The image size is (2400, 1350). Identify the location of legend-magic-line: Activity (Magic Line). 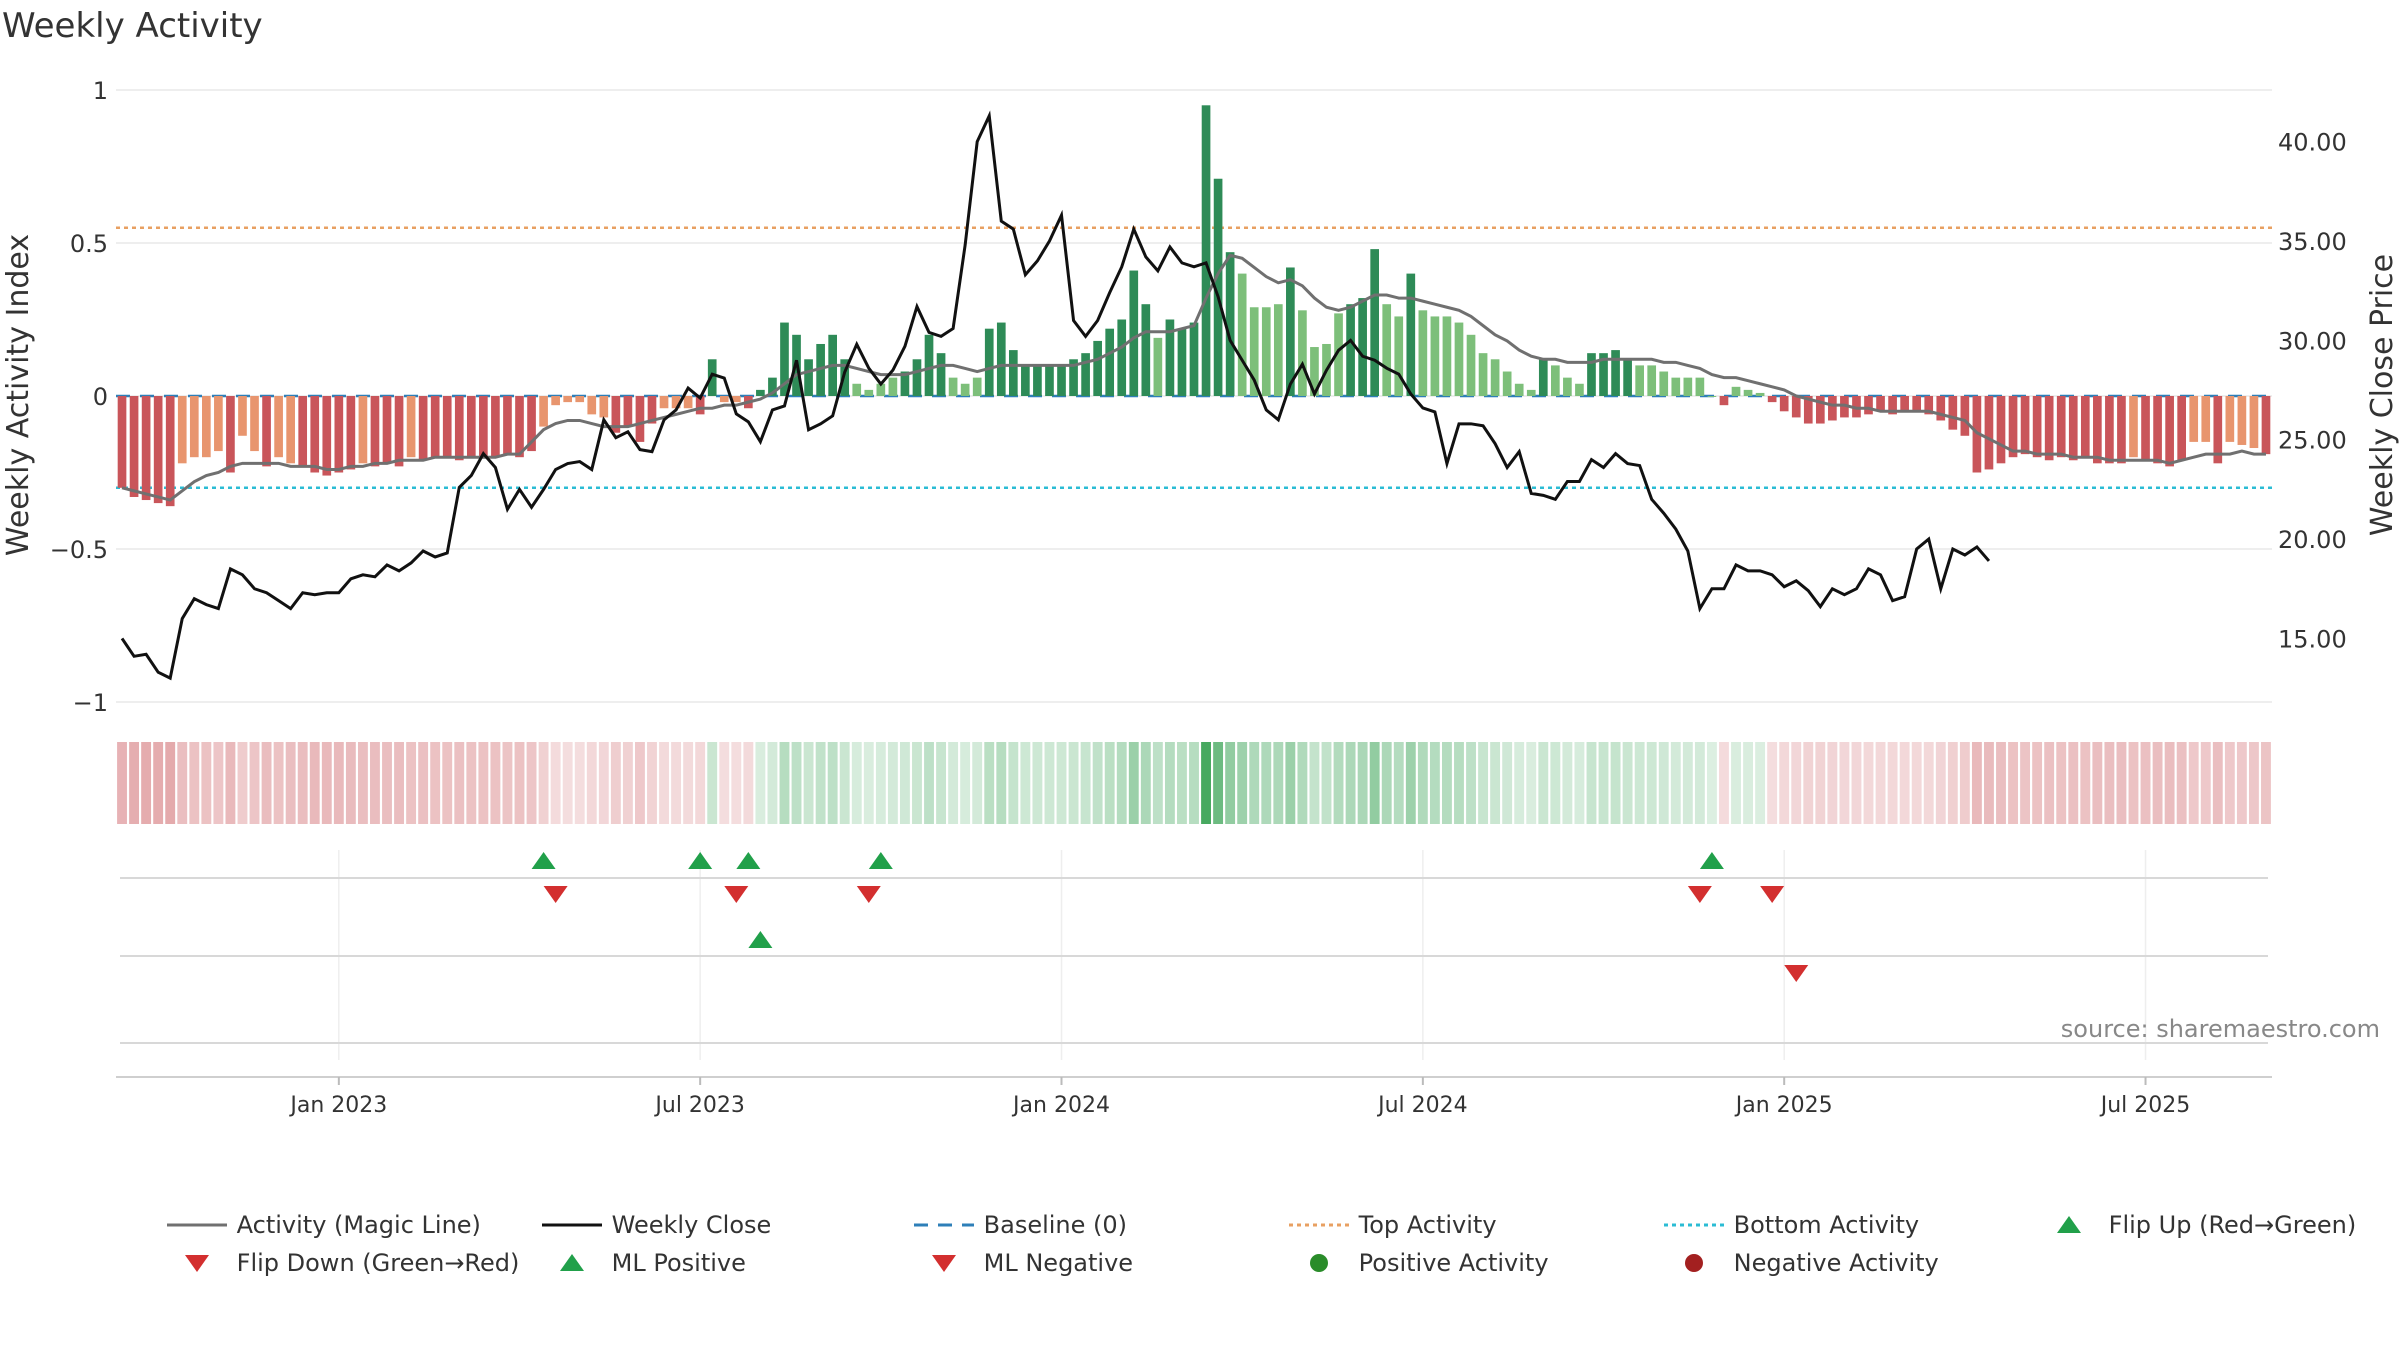
(324, 1225).